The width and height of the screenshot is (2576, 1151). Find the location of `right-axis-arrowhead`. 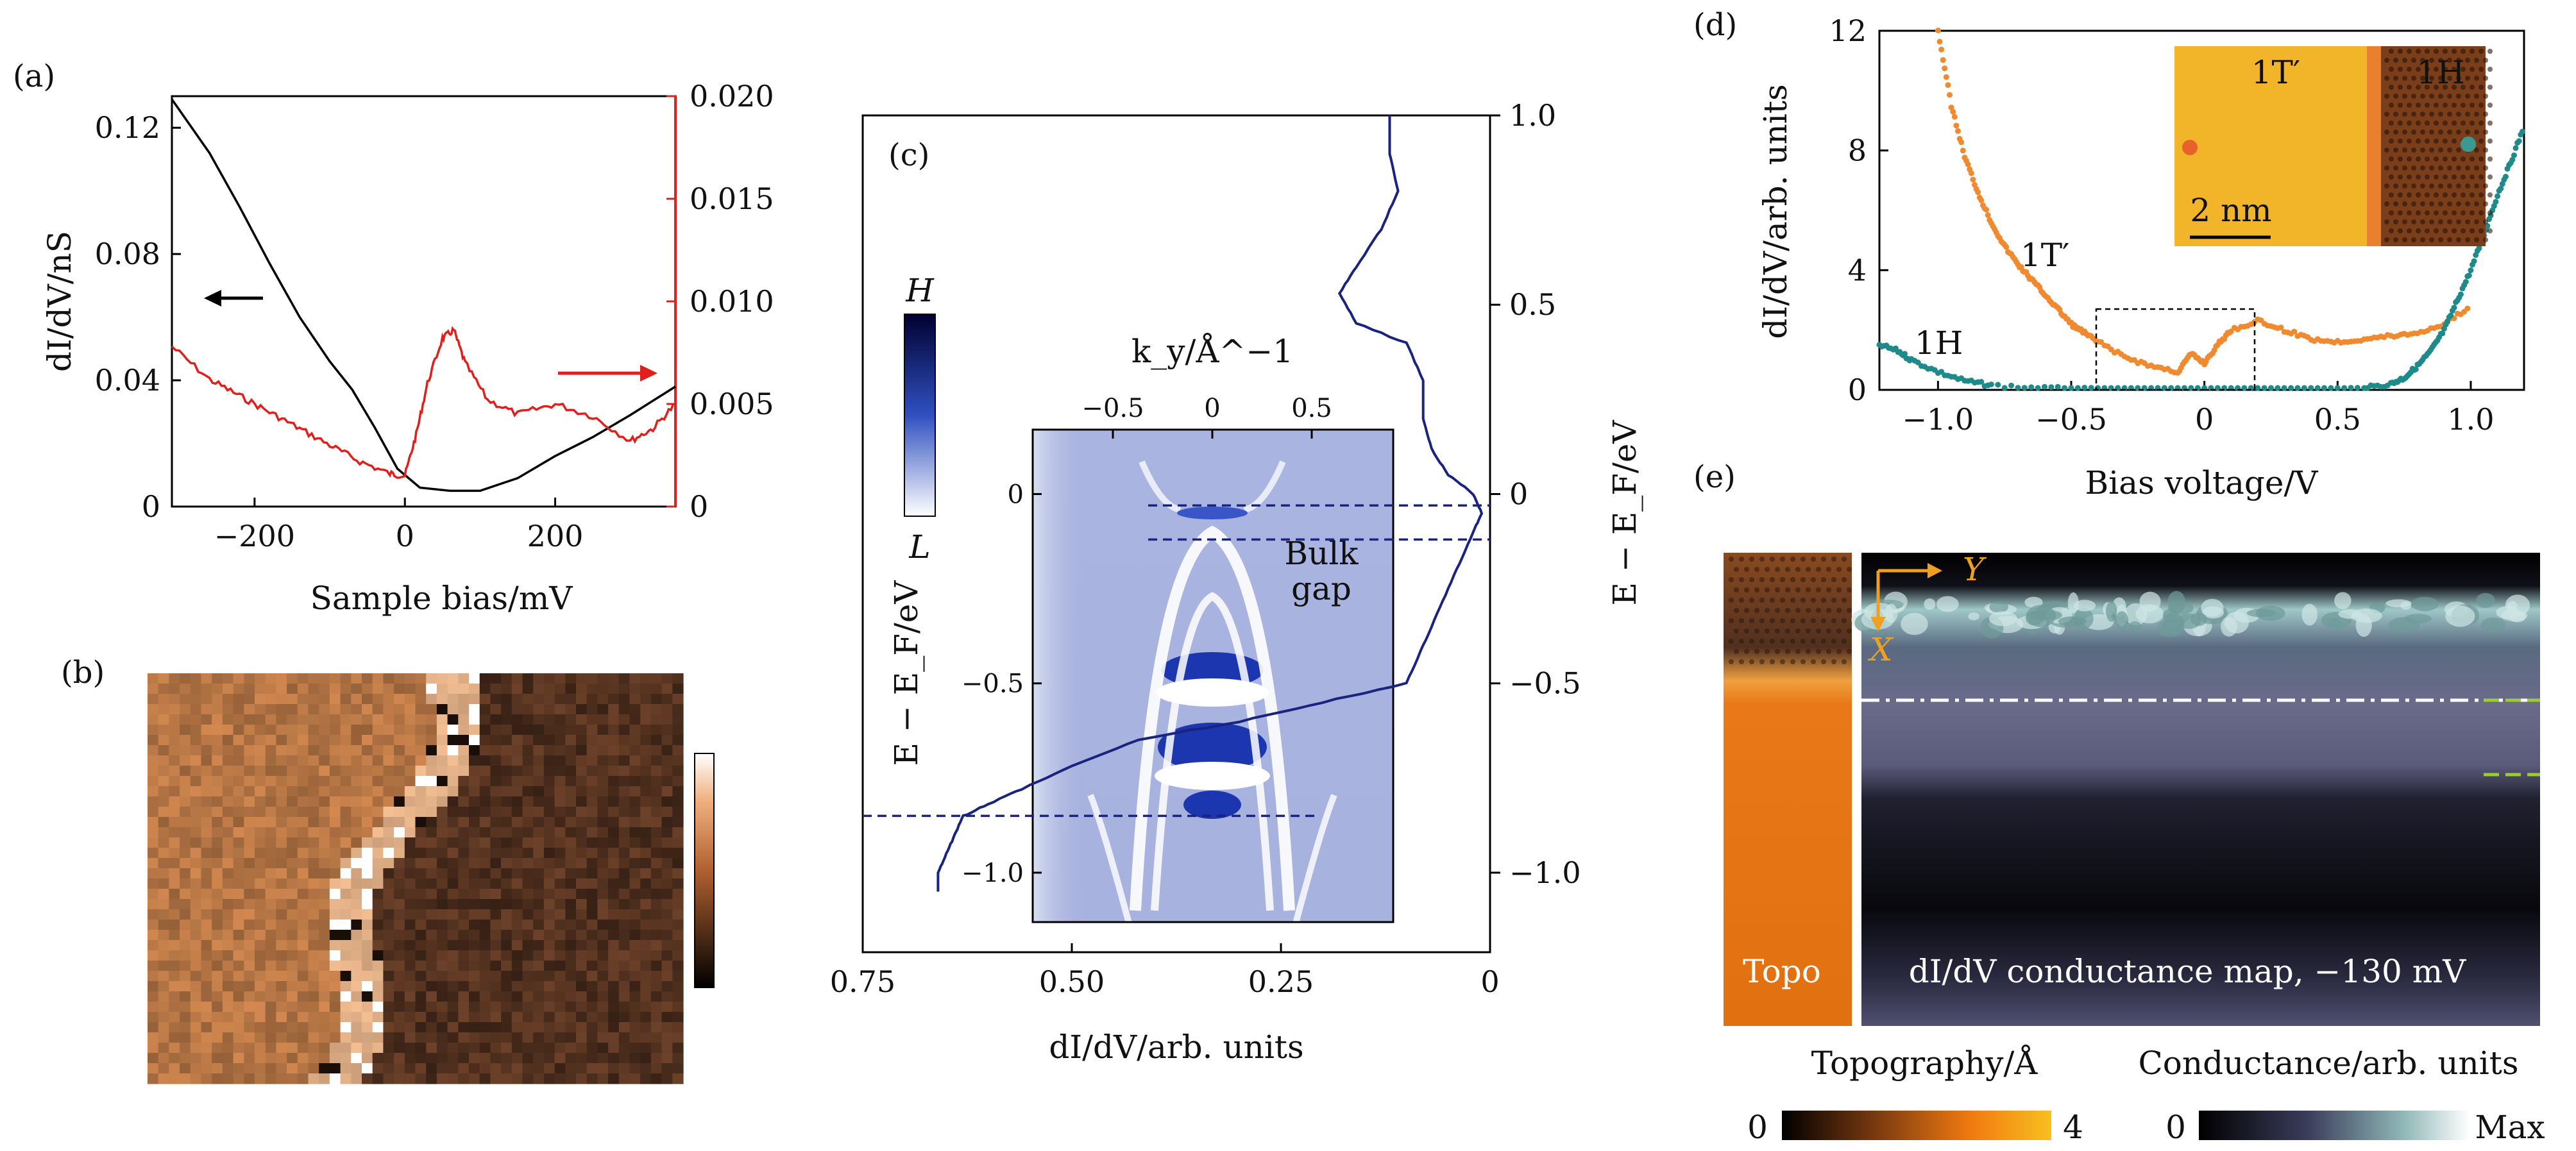

right-axis-arrowhead is located at coordinates (648, 373).